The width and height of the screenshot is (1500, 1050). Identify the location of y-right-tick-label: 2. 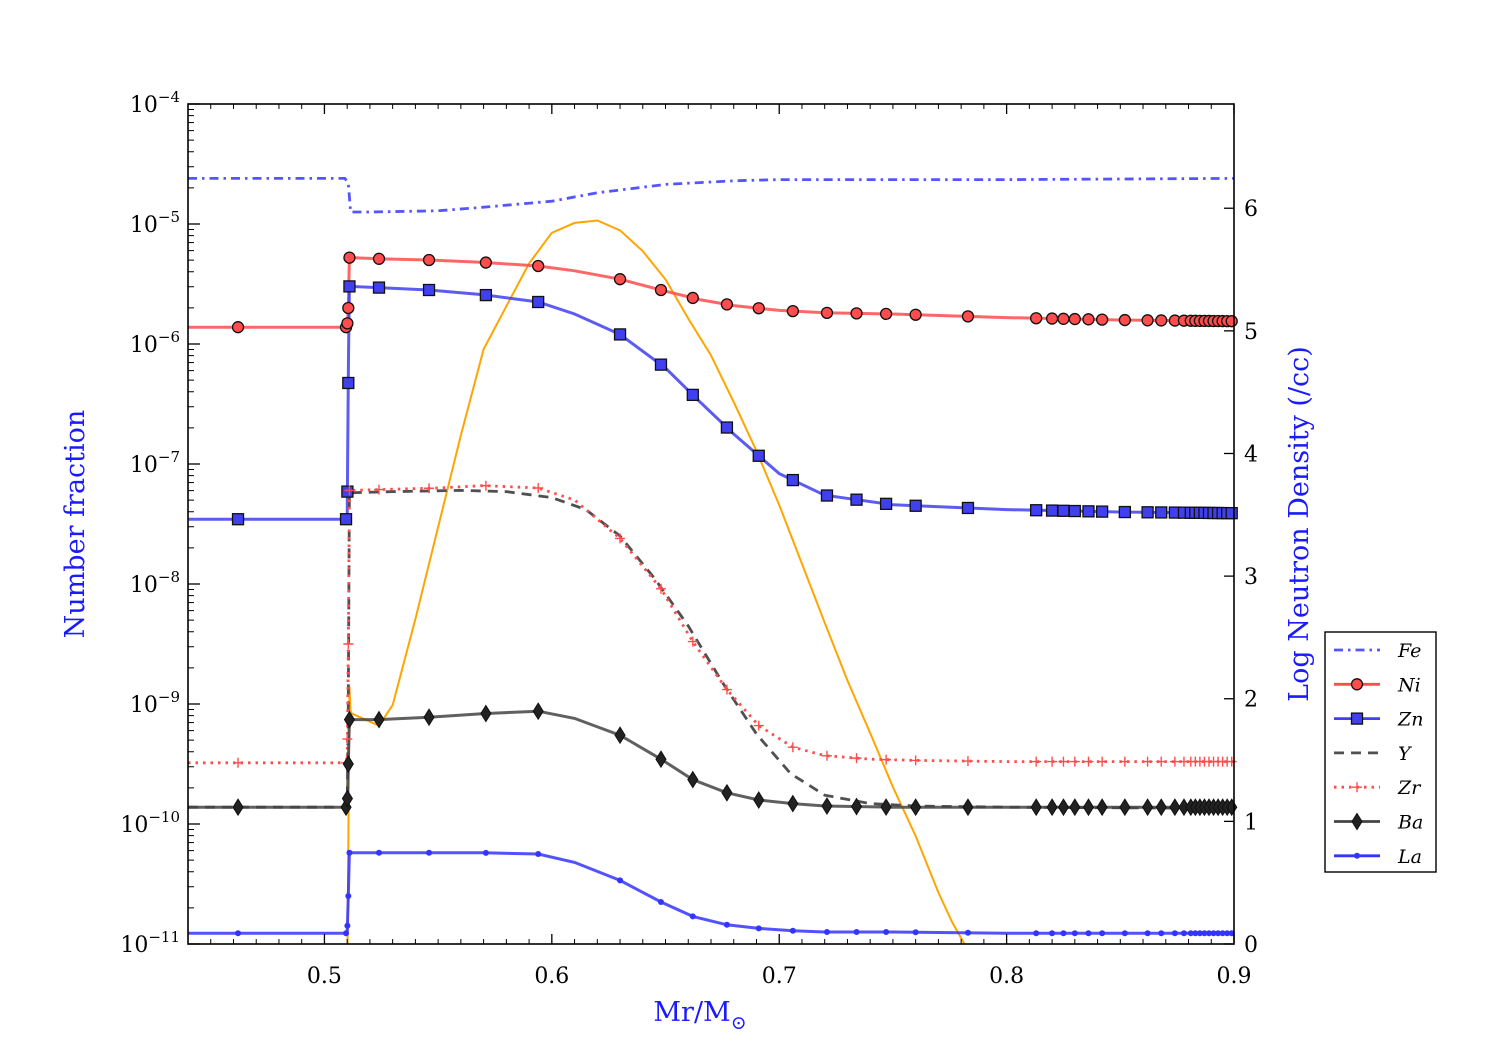
(1251, 700).